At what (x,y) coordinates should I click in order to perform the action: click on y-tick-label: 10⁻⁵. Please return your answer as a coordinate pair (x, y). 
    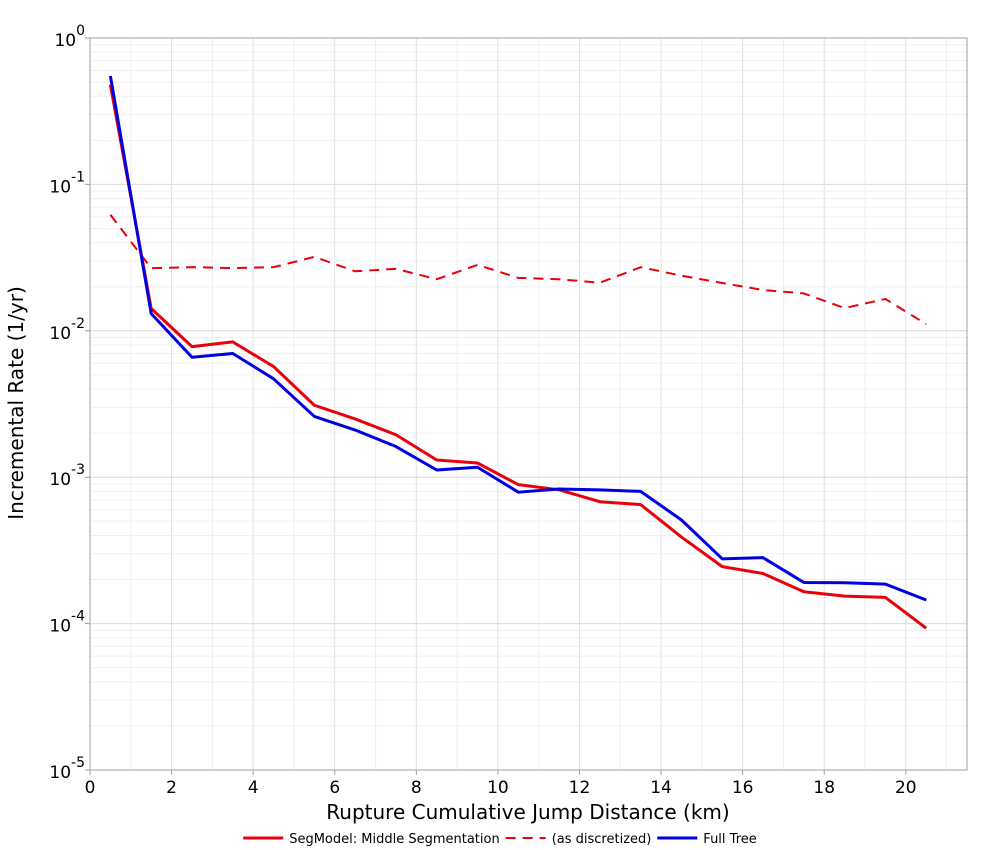
    Looking at the image, I should click on (67, 769).